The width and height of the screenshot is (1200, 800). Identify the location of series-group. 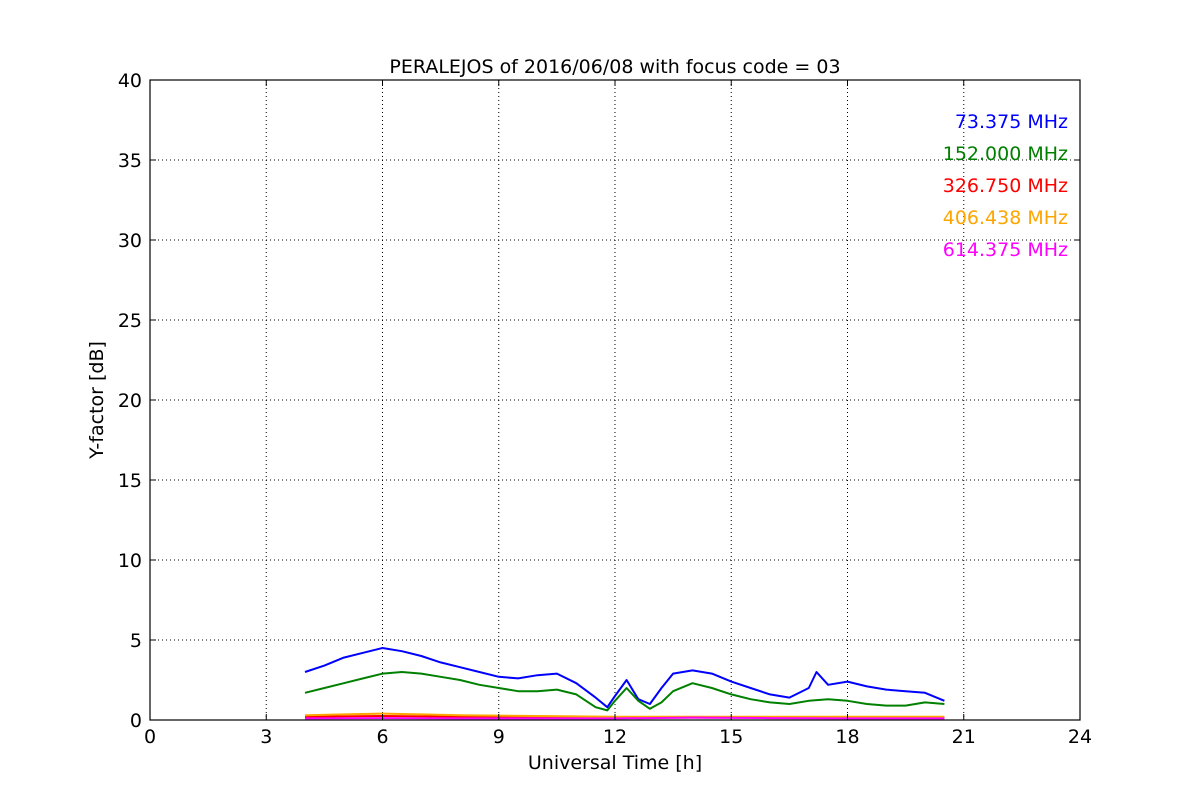
(624, 683).